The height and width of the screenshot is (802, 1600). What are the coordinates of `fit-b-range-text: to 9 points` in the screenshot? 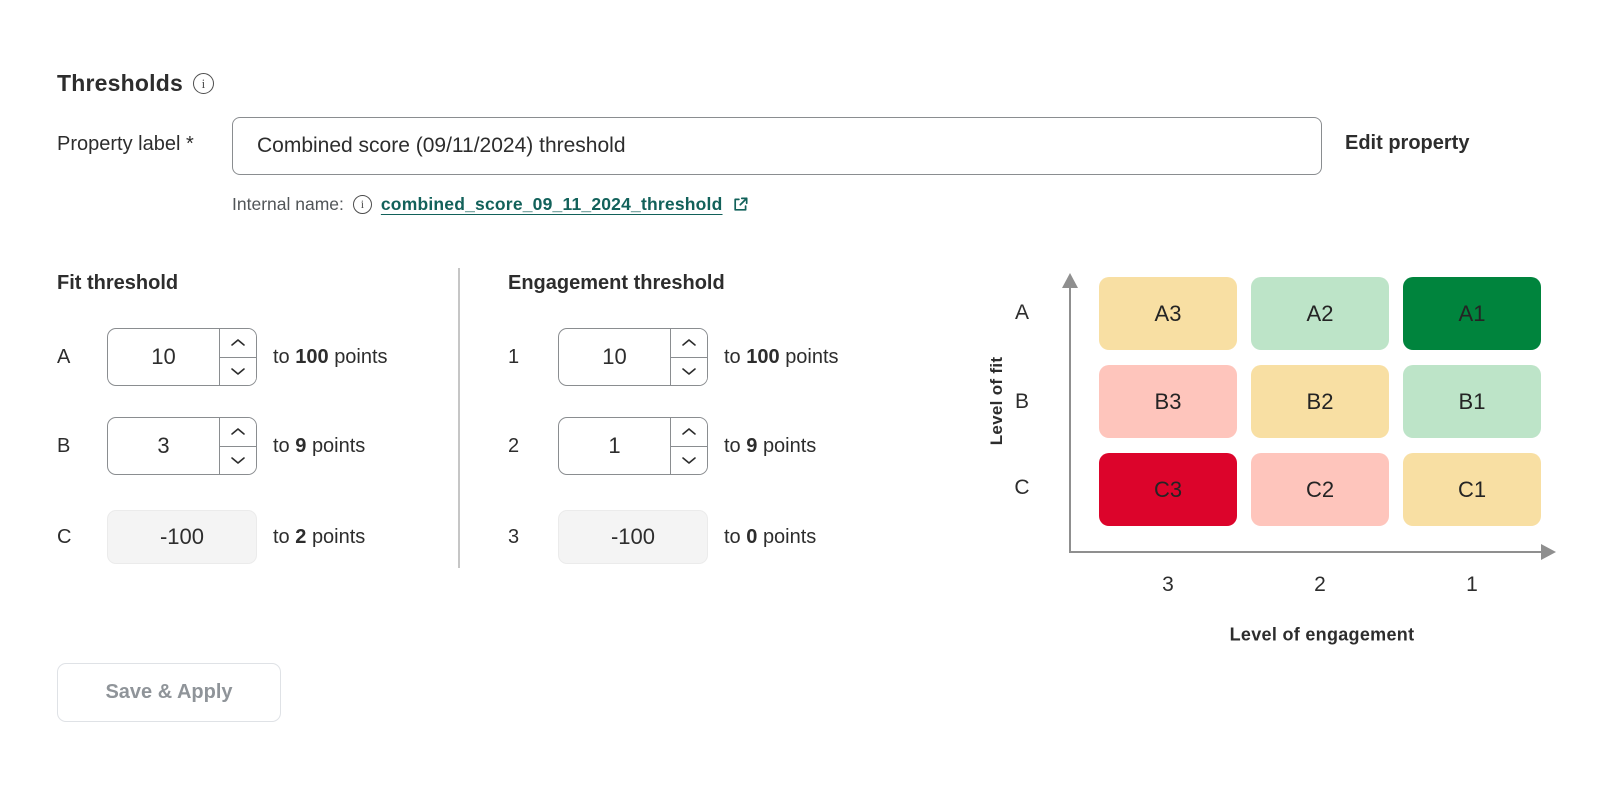 It's located at (319, 445).